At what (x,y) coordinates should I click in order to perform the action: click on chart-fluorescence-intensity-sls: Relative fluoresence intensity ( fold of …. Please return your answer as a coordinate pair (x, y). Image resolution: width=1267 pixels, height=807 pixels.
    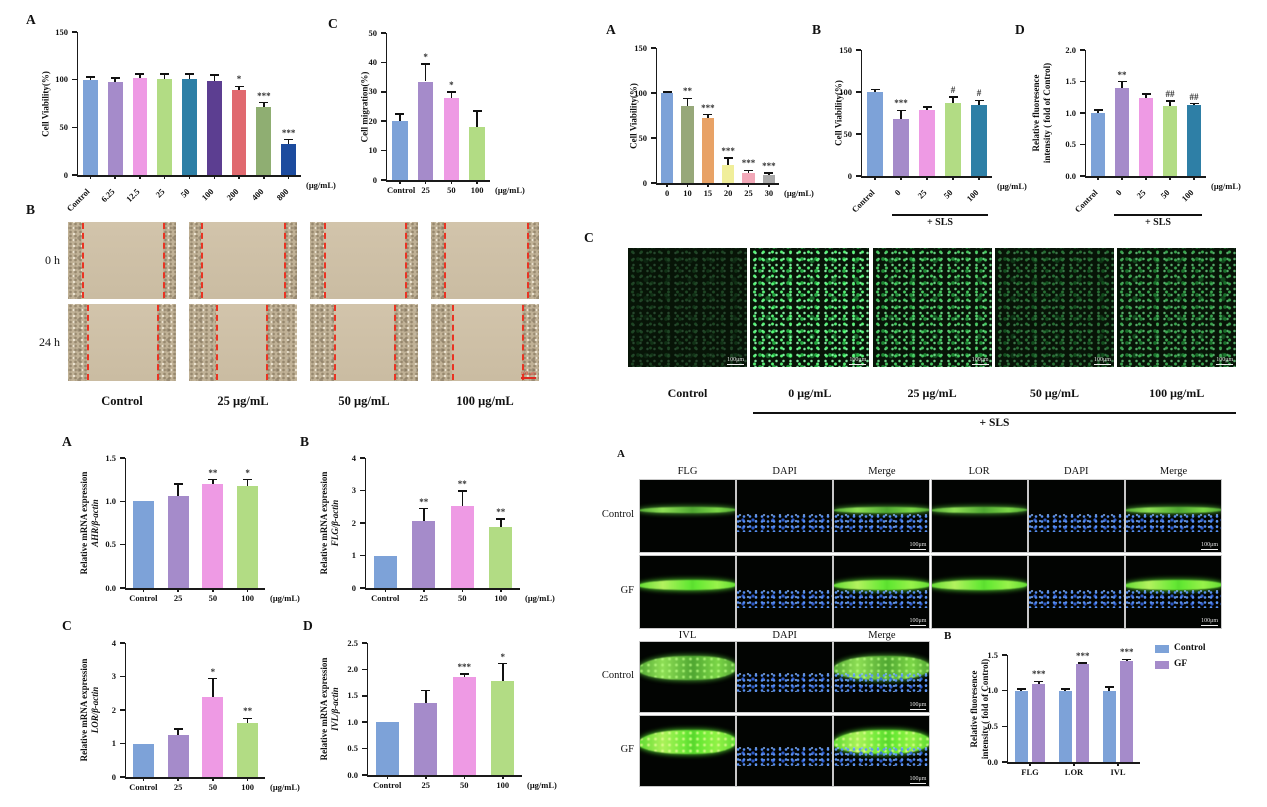
    Looking at the image, I should click on (1142, 134).